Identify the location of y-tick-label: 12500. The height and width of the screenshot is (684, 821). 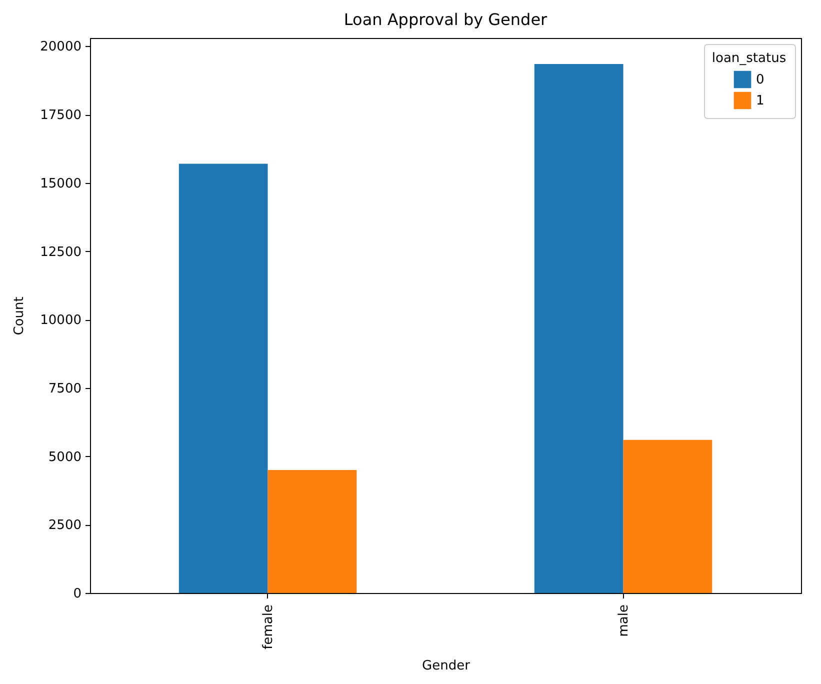
(61, 252).